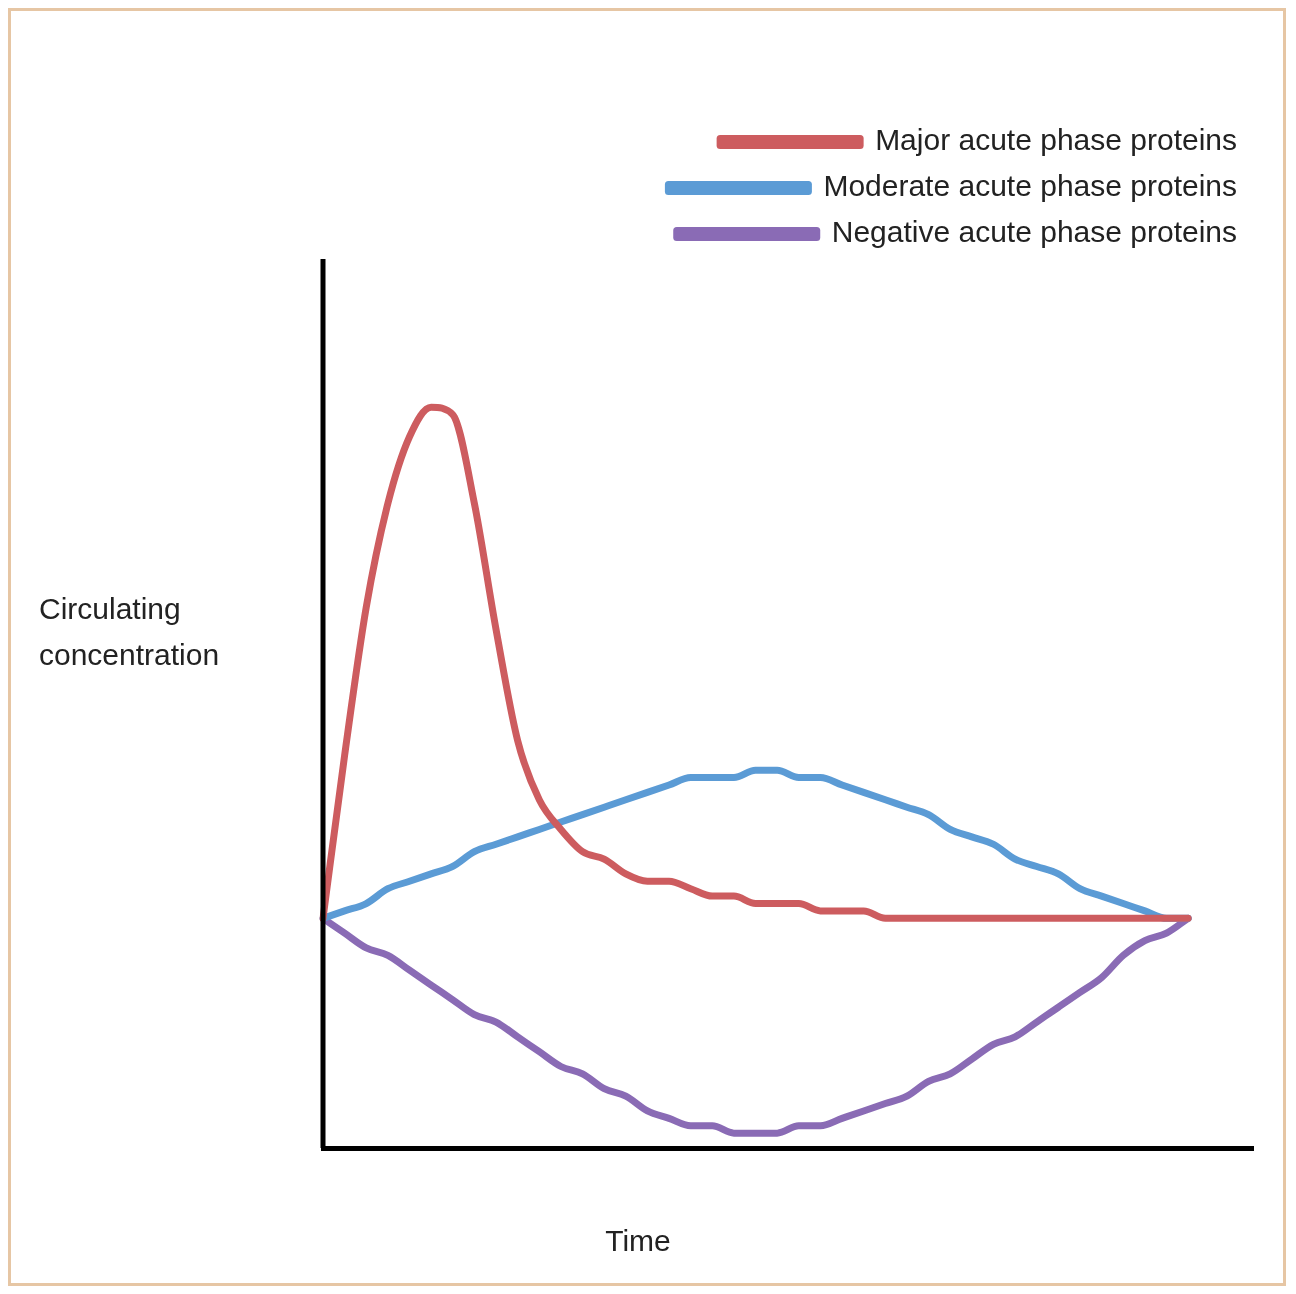  What do you see at coordinates (1056, 140) in the screenshot?
I see `legend-label: Major acute phase proteins` at bounding box center [1056, 140].